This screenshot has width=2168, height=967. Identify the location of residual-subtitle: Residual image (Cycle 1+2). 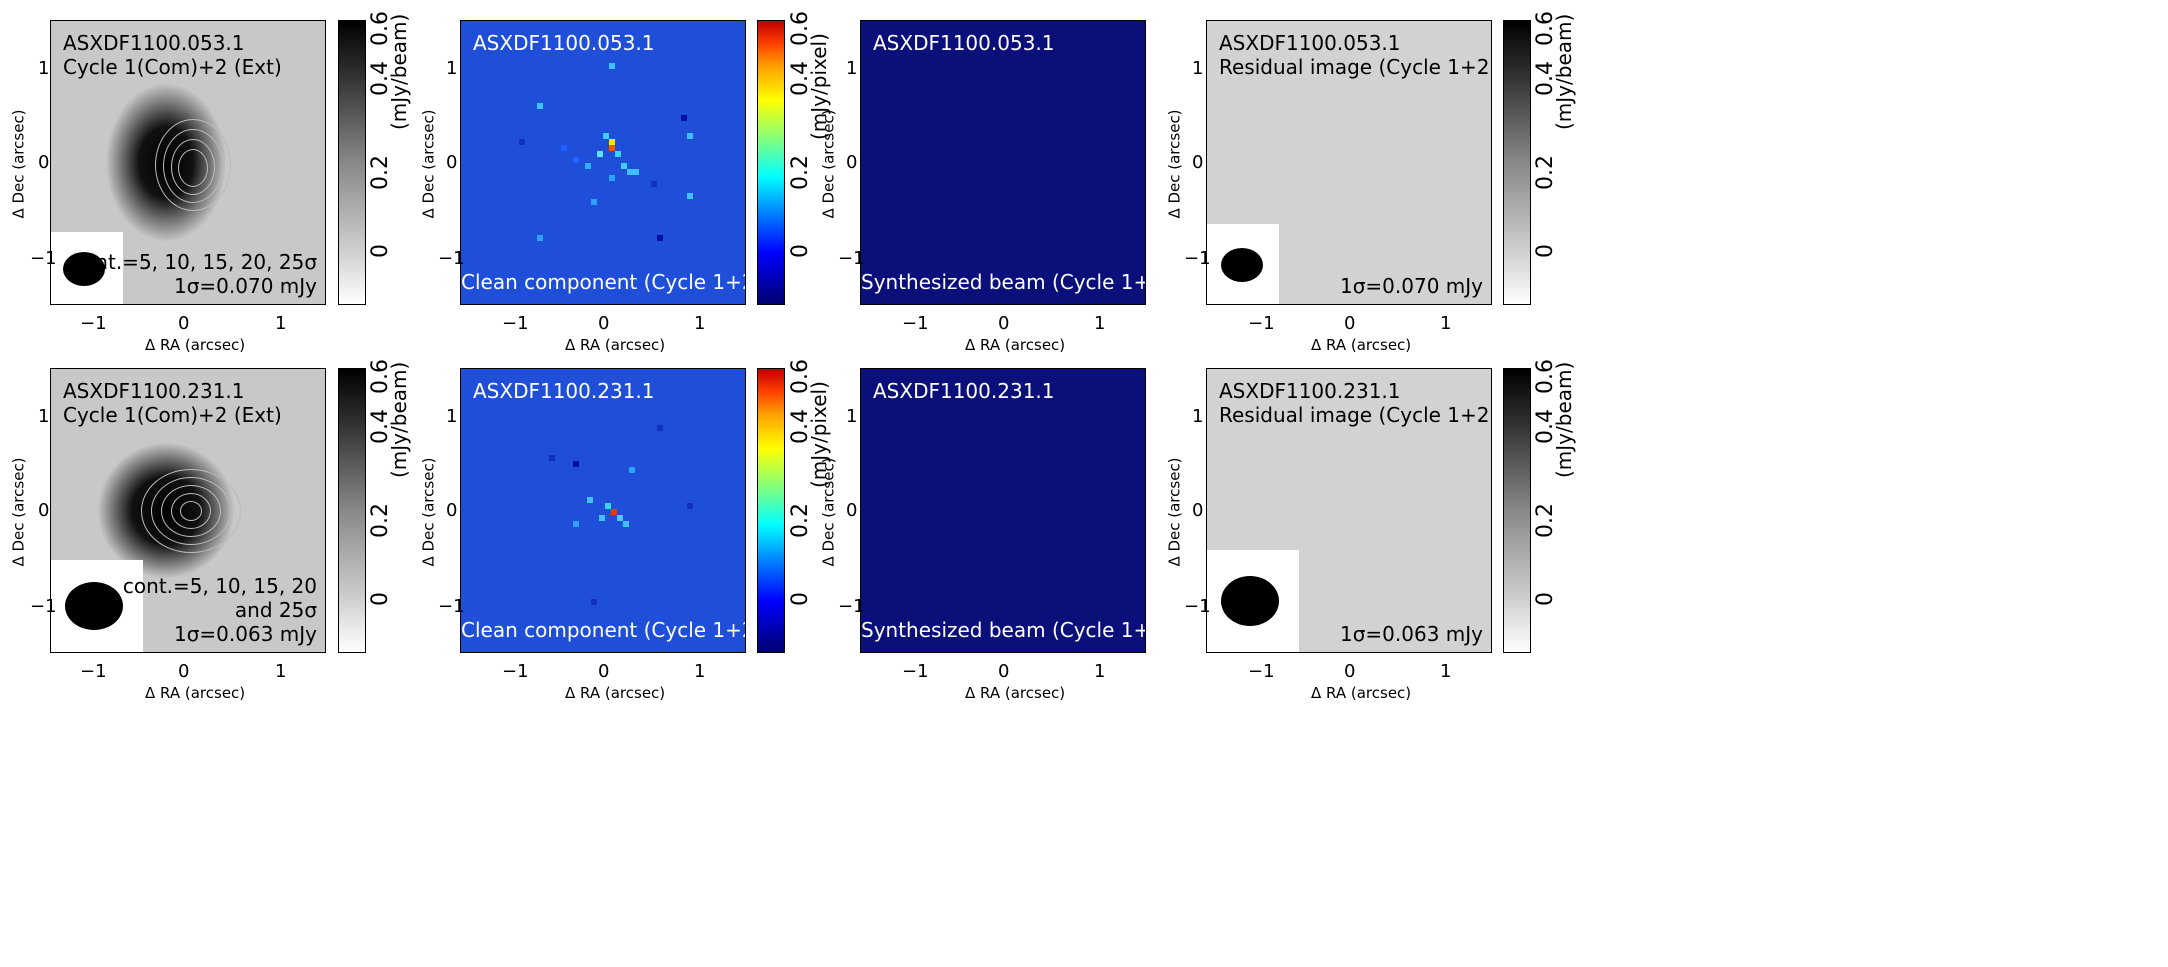
(1355, 415).